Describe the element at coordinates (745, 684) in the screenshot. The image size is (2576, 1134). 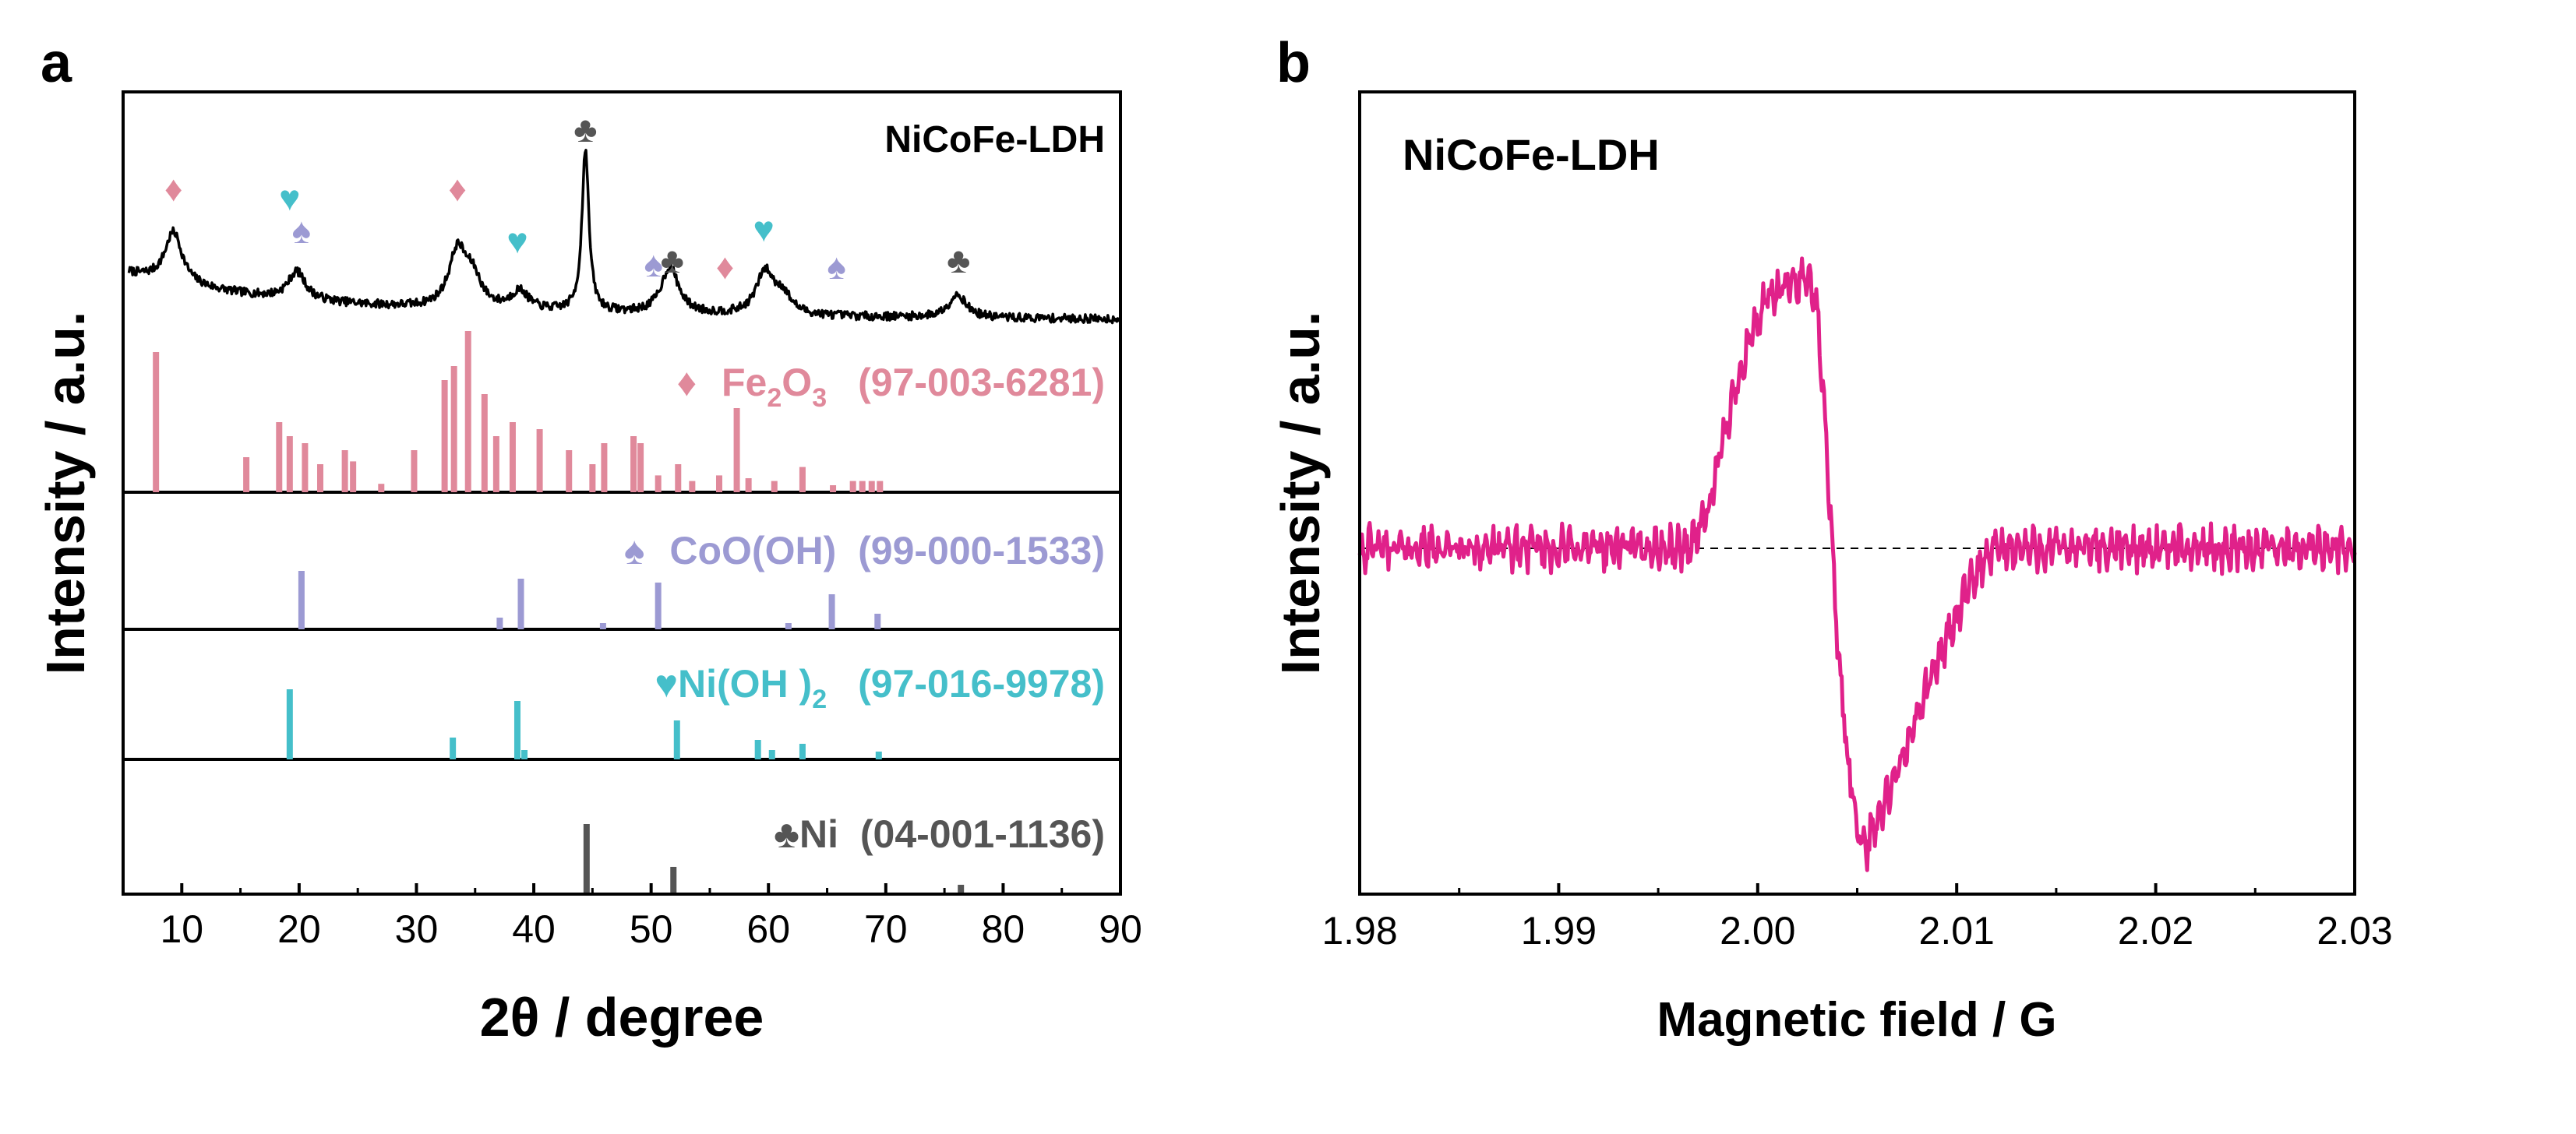
I see `nioh-formula: Ni(OH )` at that location.